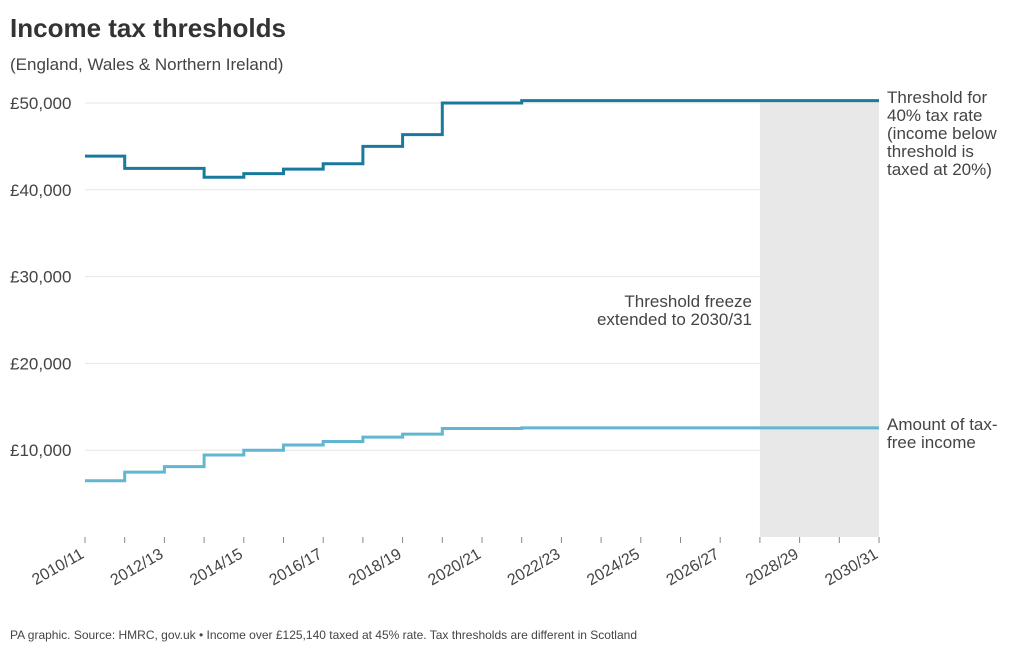 The image size is (1020, 650). I want to click on freeze-band, so click(819, 318).